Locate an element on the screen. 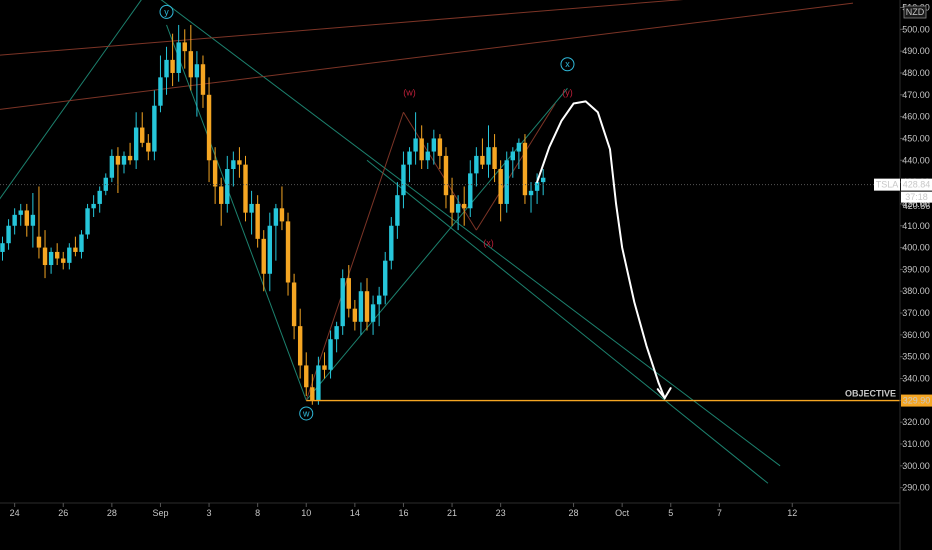  time-tick-label: 26 is located at coordinates (63, 513).